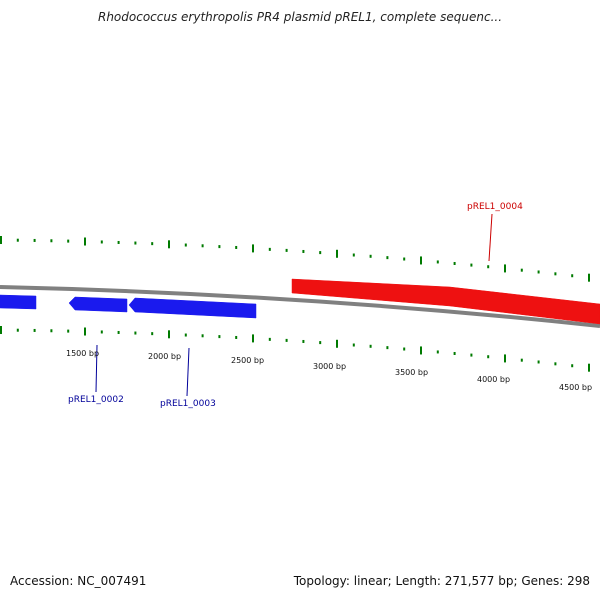  I want to click on ruler-label: 2500 bp, so click(247, 360).